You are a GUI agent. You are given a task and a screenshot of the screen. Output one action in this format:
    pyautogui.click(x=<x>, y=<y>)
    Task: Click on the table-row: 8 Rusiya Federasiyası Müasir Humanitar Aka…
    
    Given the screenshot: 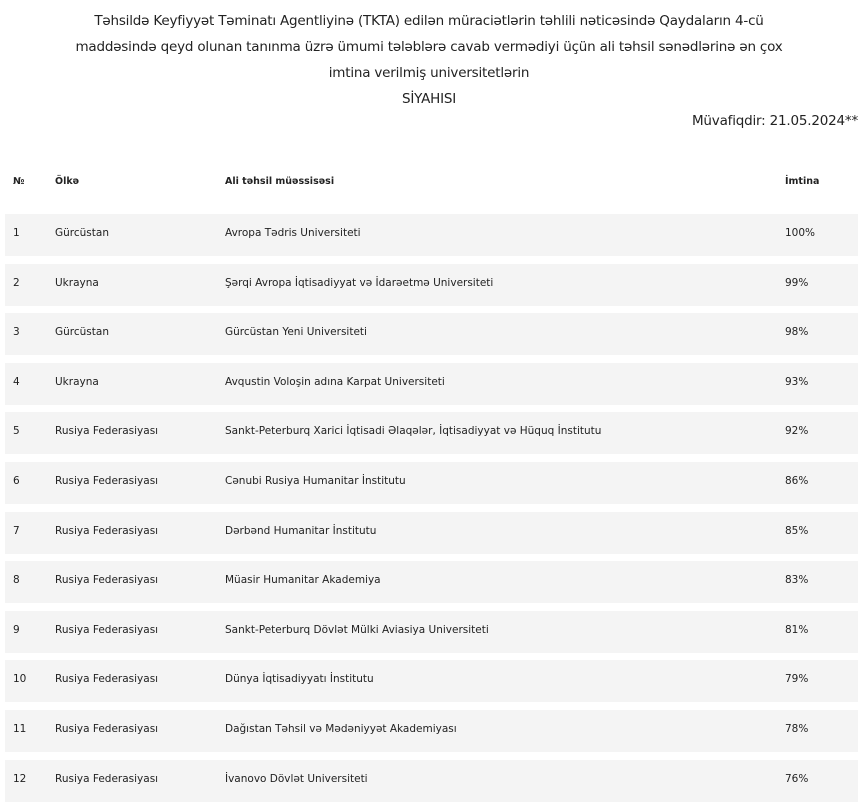 What is the action you would take?
    pyautogui.click(x=431, y=582)
    